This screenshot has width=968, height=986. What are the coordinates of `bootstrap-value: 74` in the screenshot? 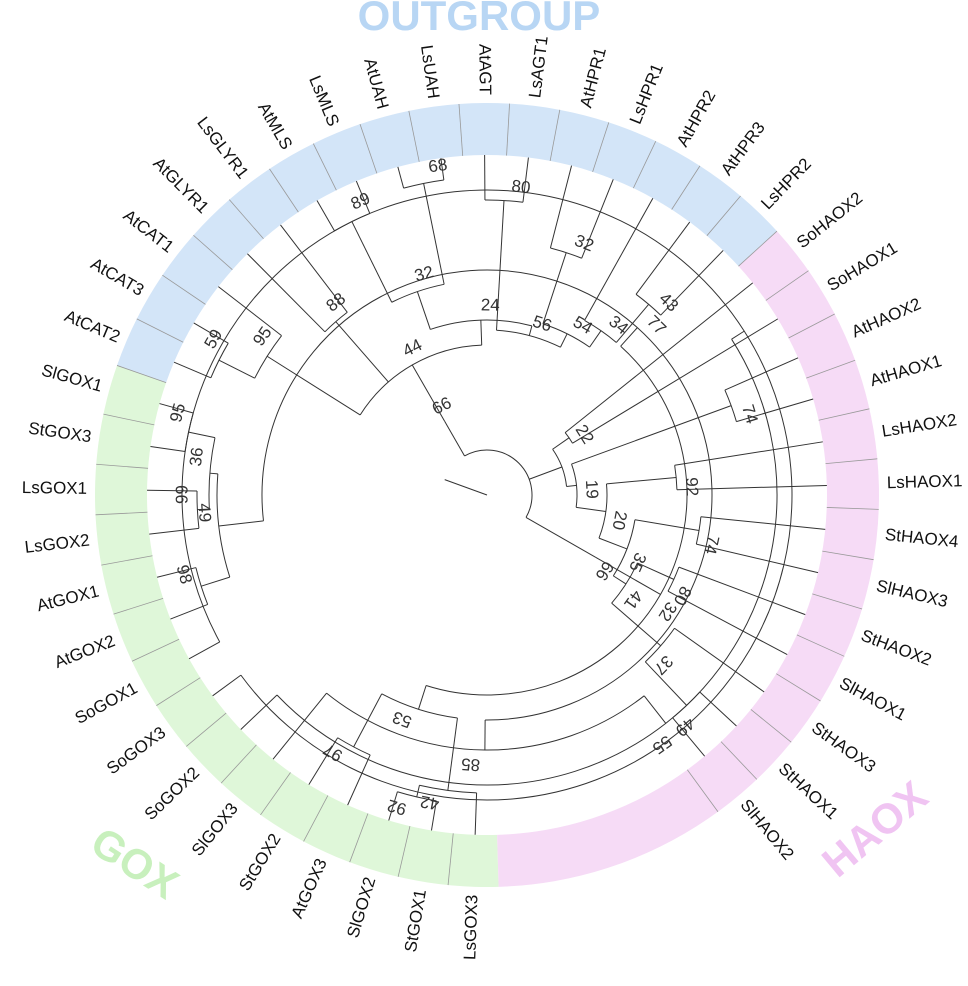 It's located at (711, 544).